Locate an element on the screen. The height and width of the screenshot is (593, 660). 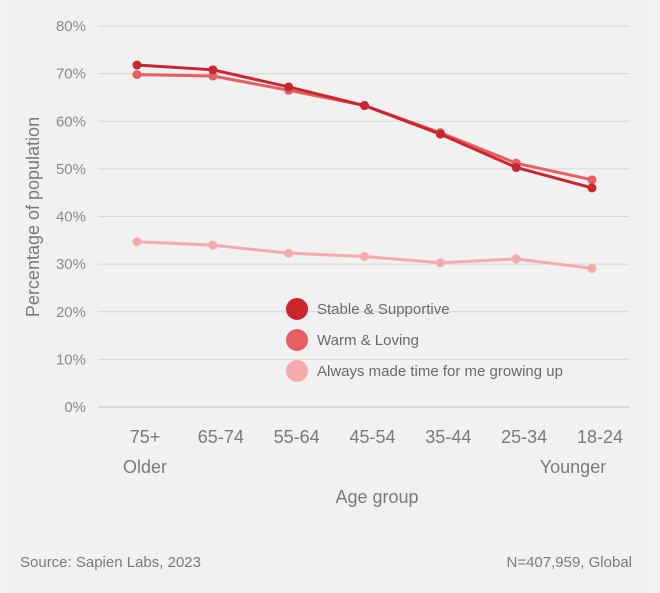
series-always-made-time-for-me-growing-up is located at coordinates (364, 255).